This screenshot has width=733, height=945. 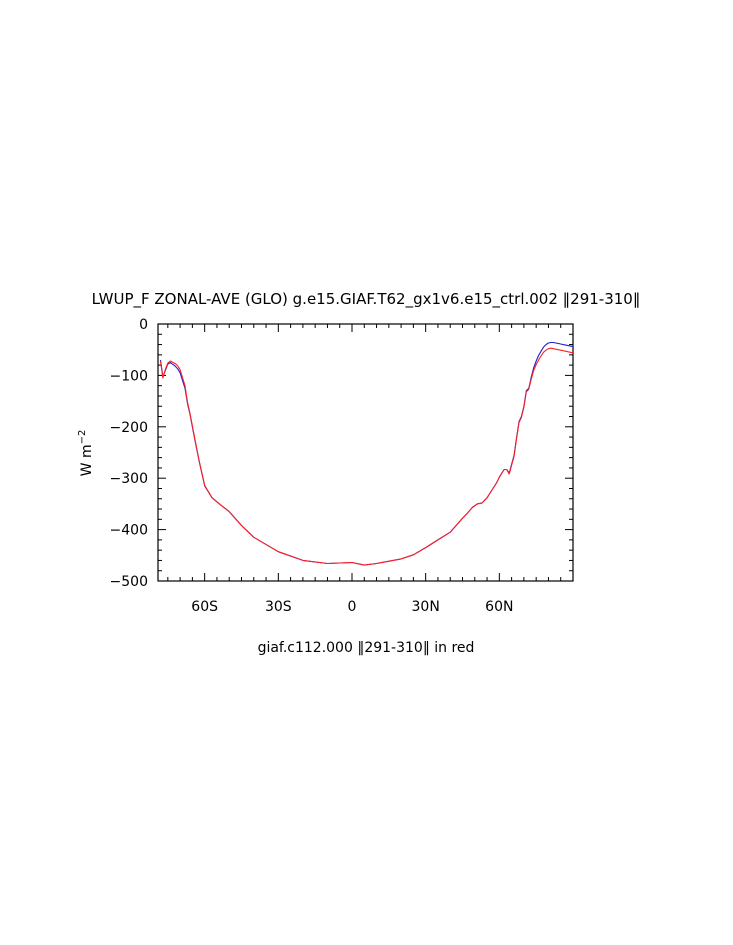 I want to click on y-tick-label: −400, so click(x=129, y=531).